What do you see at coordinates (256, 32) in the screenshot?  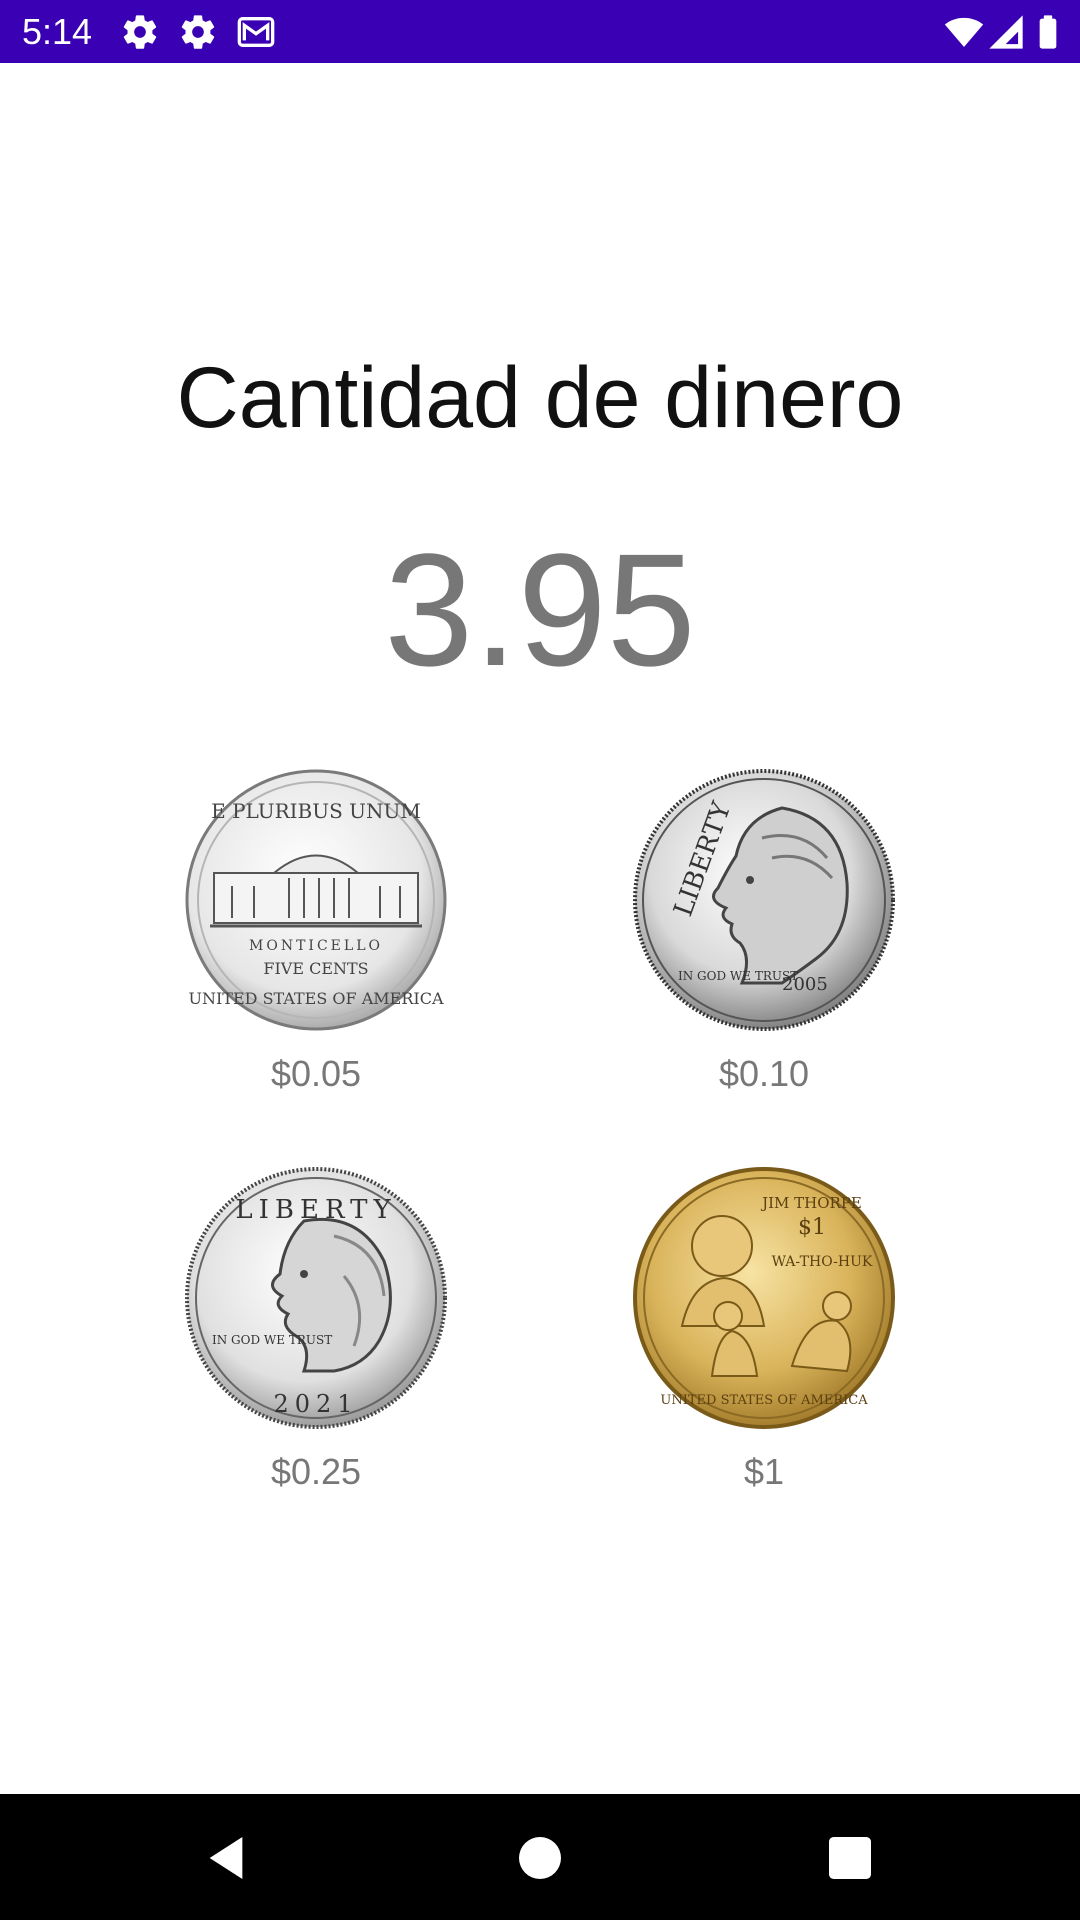 I see `gmail-icon` at bounding box center [256, 32].